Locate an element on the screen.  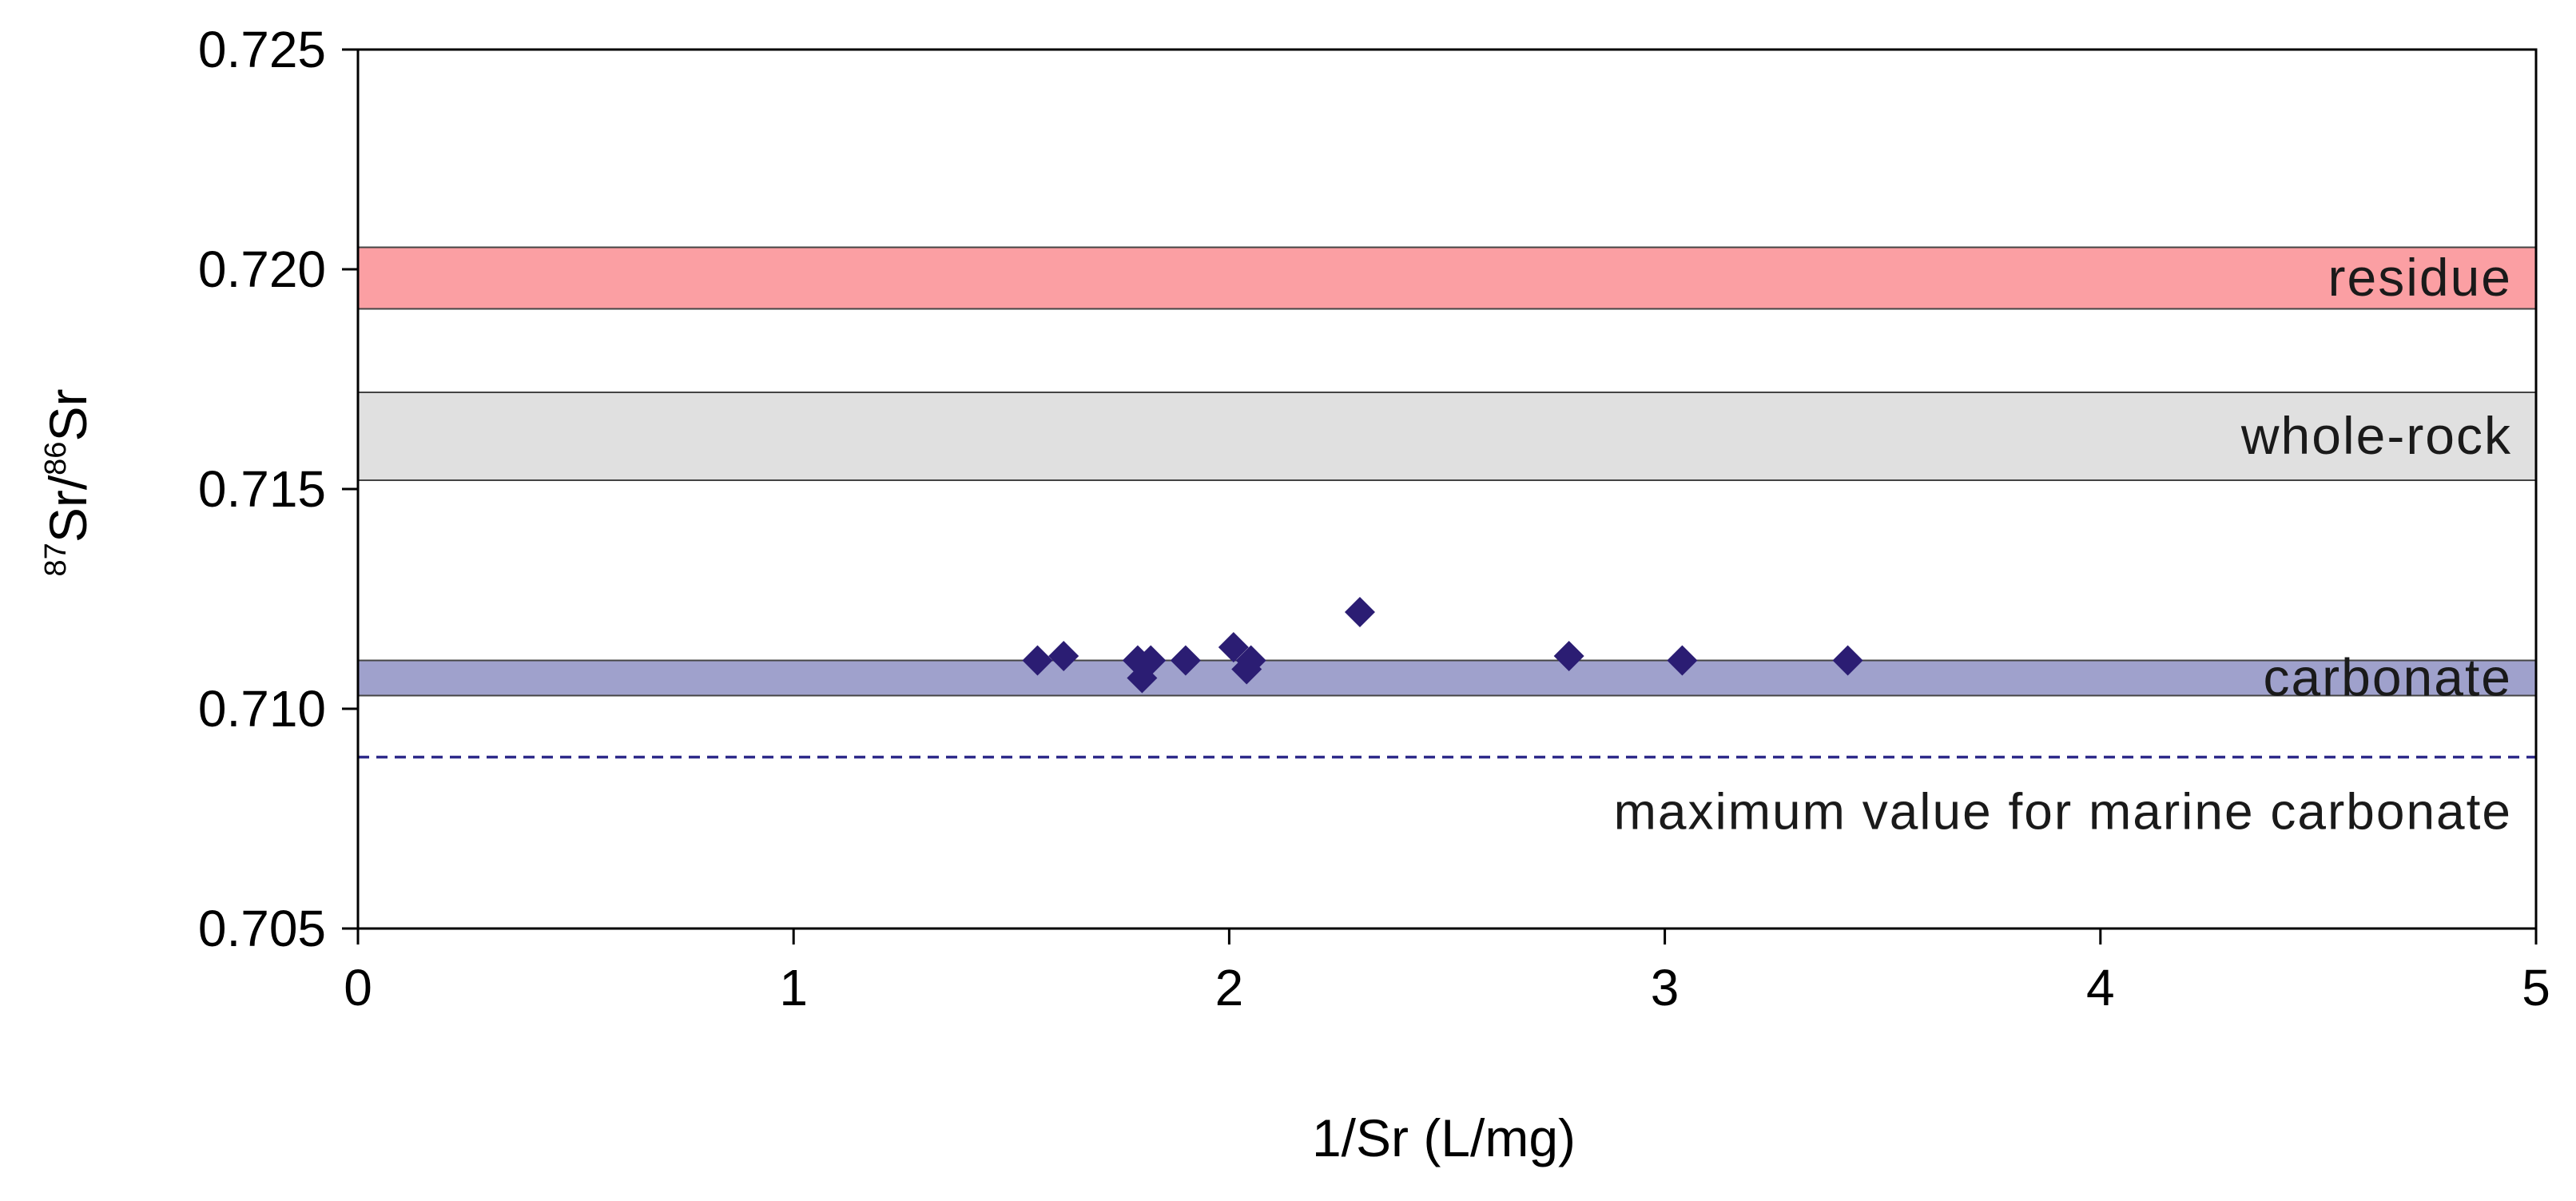
x-tick-label: 1 is located at coordinates (793, 987).